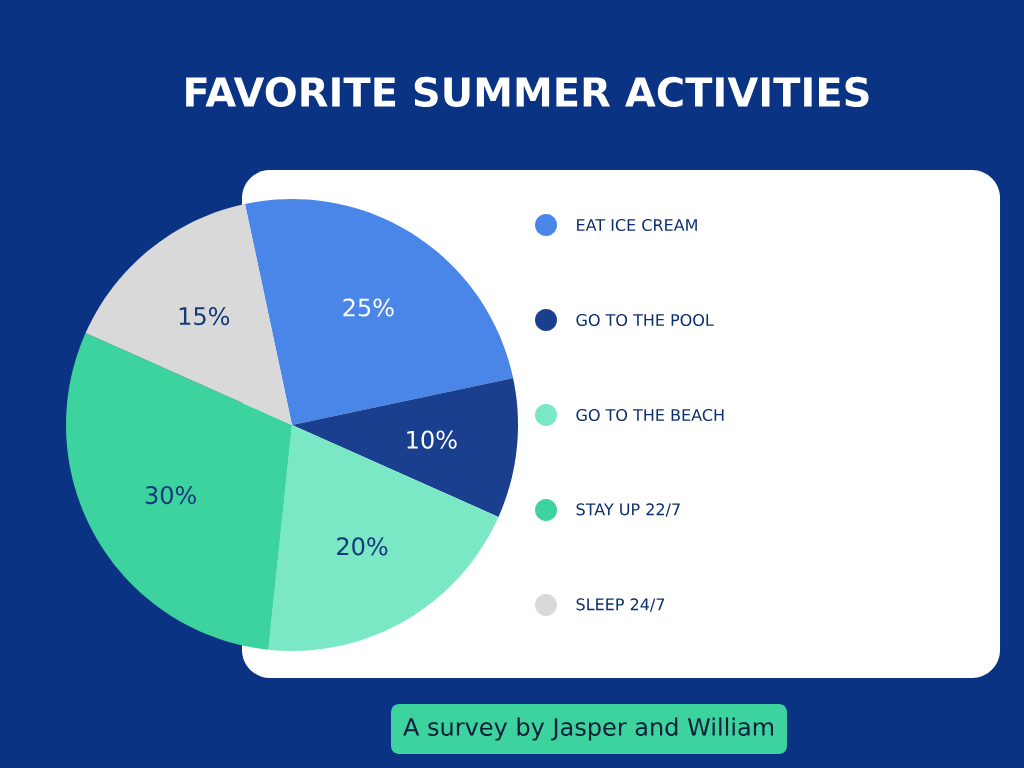 The height and width of the screenshot is (768, 1024). I want to click on chart-title: FAVORITE SUMMER ACTIVITIES, so click(527, 92).